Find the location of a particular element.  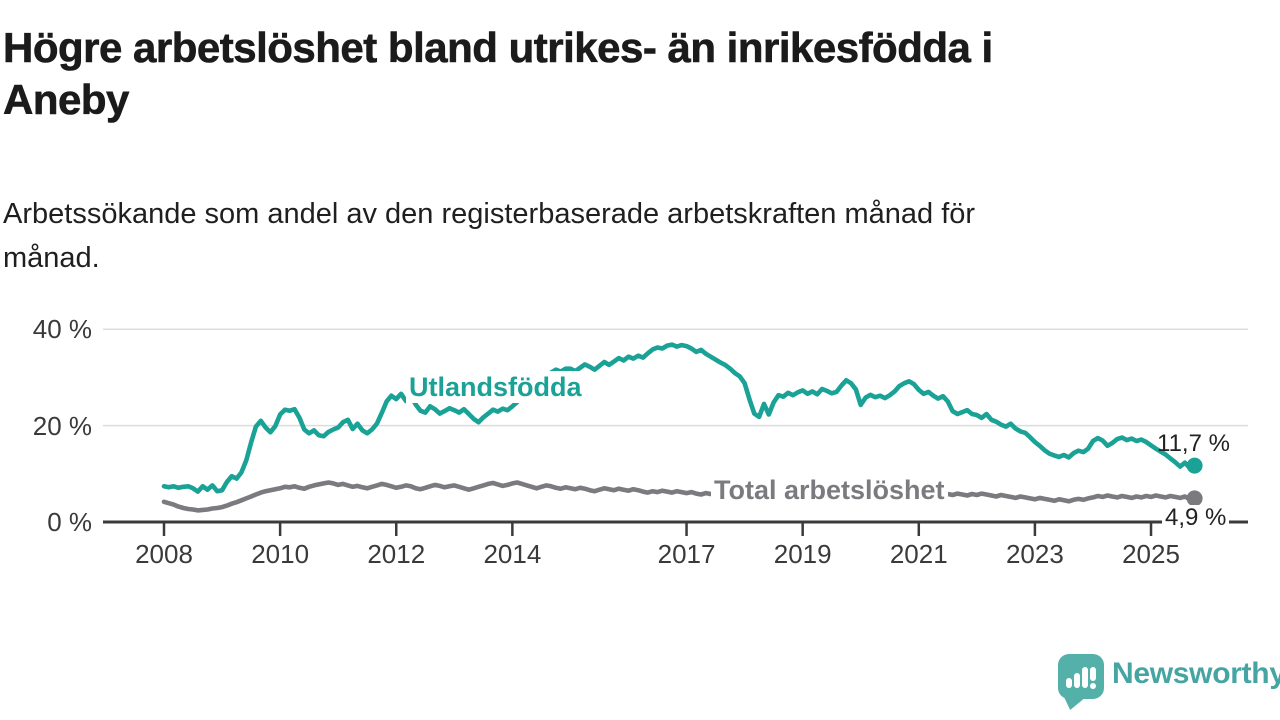

y-axis-tick-label: 20 % is located at coordinates (62, 425).